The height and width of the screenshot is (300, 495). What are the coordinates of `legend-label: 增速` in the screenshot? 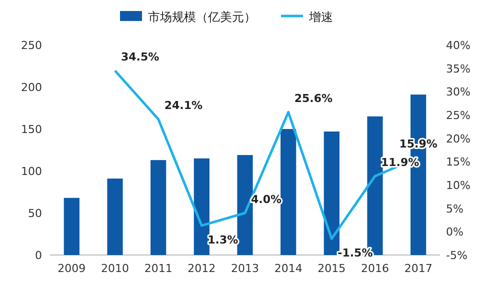 It's located at (320, 17).